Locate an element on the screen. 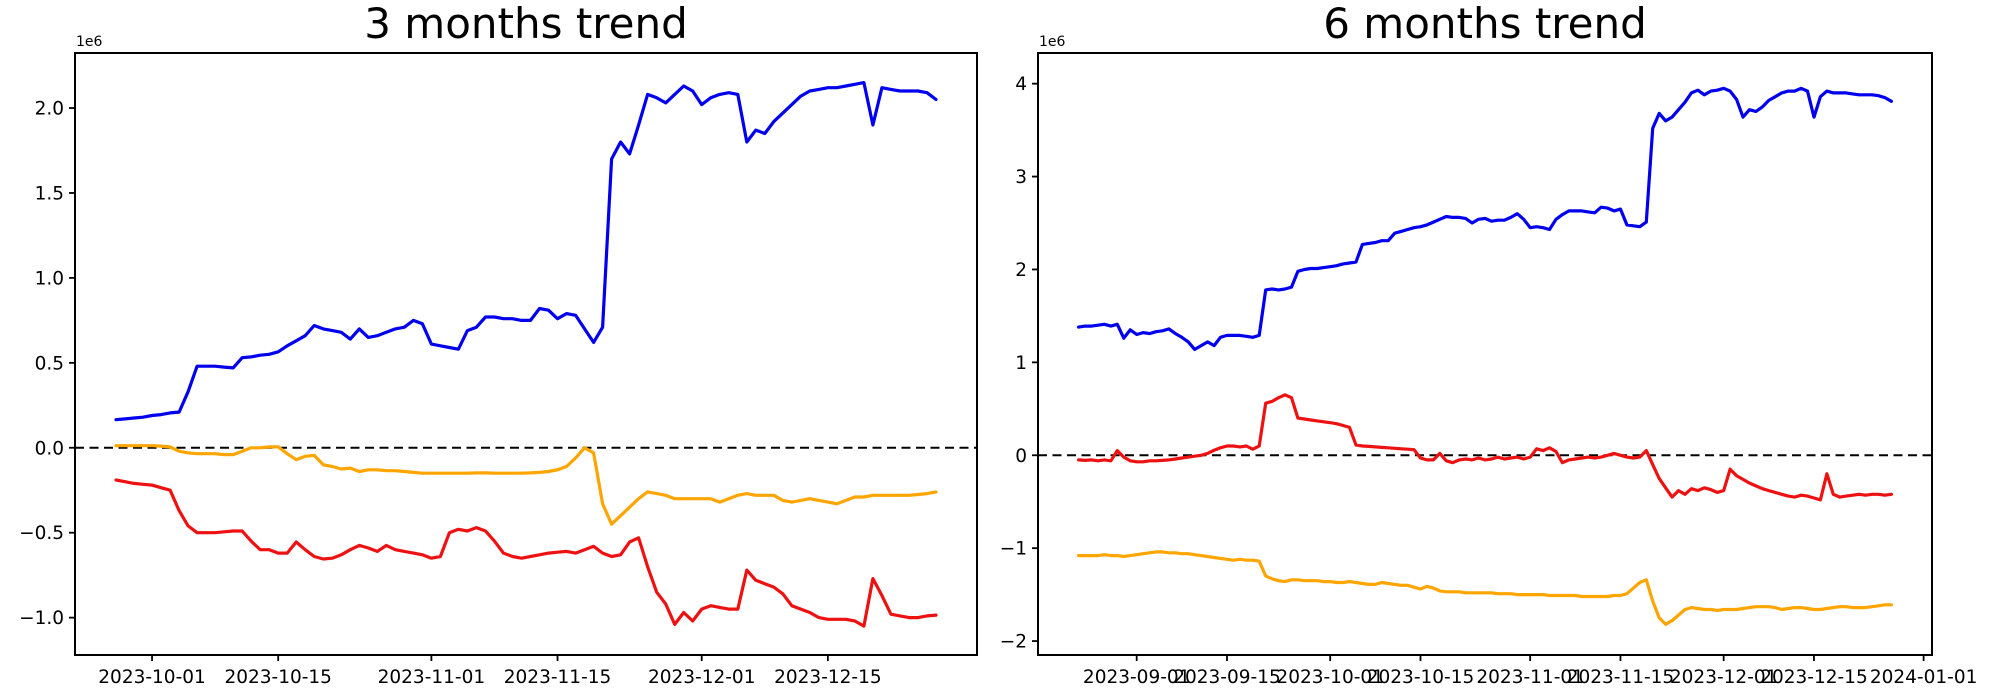  chart-title-6-months: 6 months trend is located at coordinates (1485, 24).